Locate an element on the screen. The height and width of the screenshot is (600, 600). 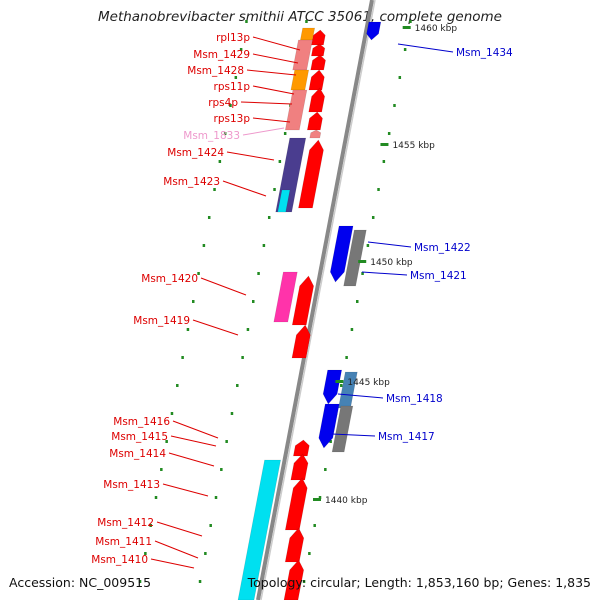
msm-1421-domain is located at coordinates (355, 258).